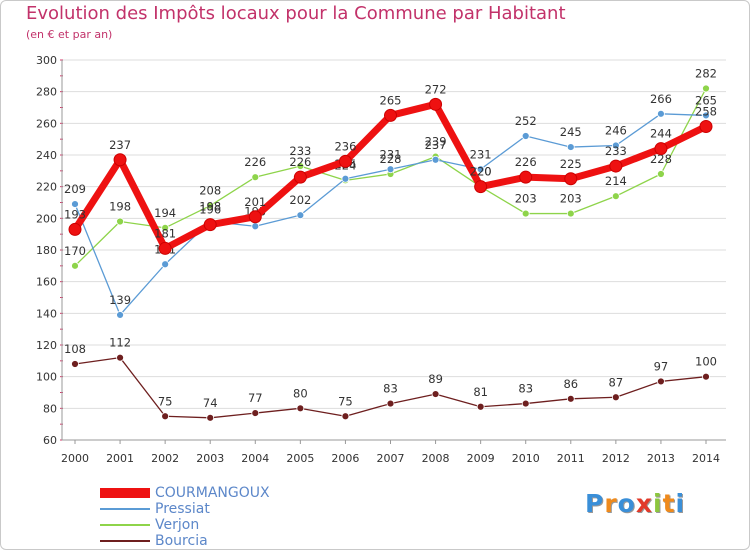 The height and width of the screenshot is (550, 750). I want to click on data-label-bourcia: 89, so click(435, 379).